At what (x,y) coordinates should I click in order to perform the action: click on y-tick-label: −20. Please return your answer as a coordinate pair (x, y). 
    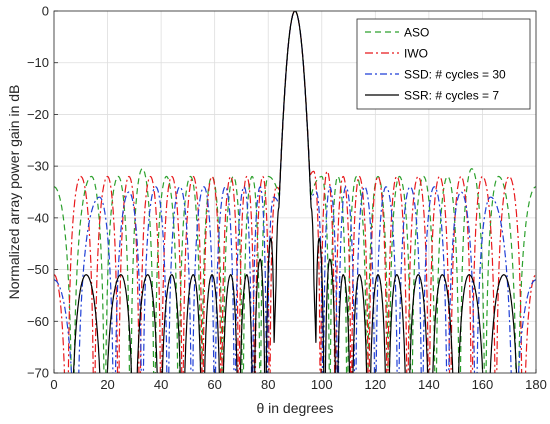
    Looking at the image, I should click on (38, 114).